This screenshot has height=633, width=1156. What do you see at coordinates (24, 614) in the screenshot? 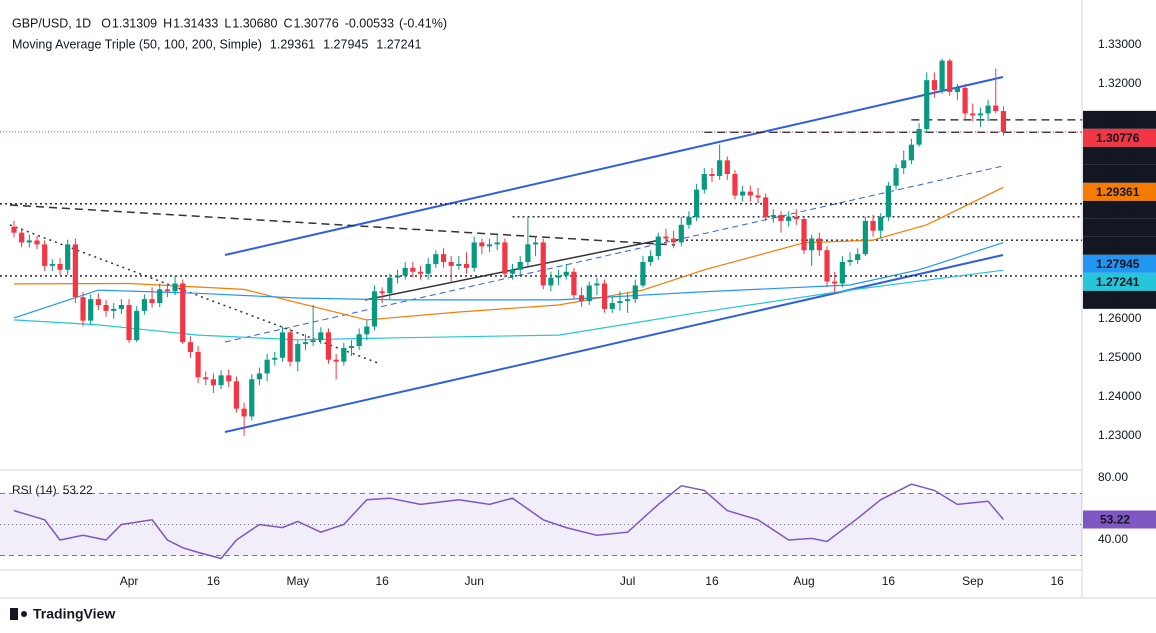
I see `logo-mark` at bounding box center [24, 614].